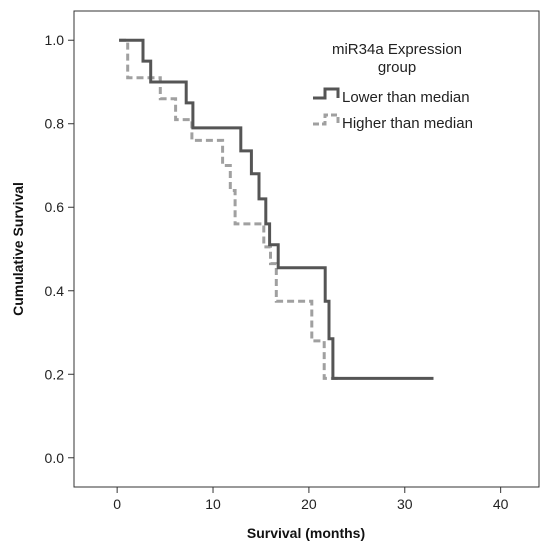 This screenshot has height=549, width=550. Describe the element at coordinates (306, 533) in the screenshot. I see `x-axis-title: Survival (months)` at that location.